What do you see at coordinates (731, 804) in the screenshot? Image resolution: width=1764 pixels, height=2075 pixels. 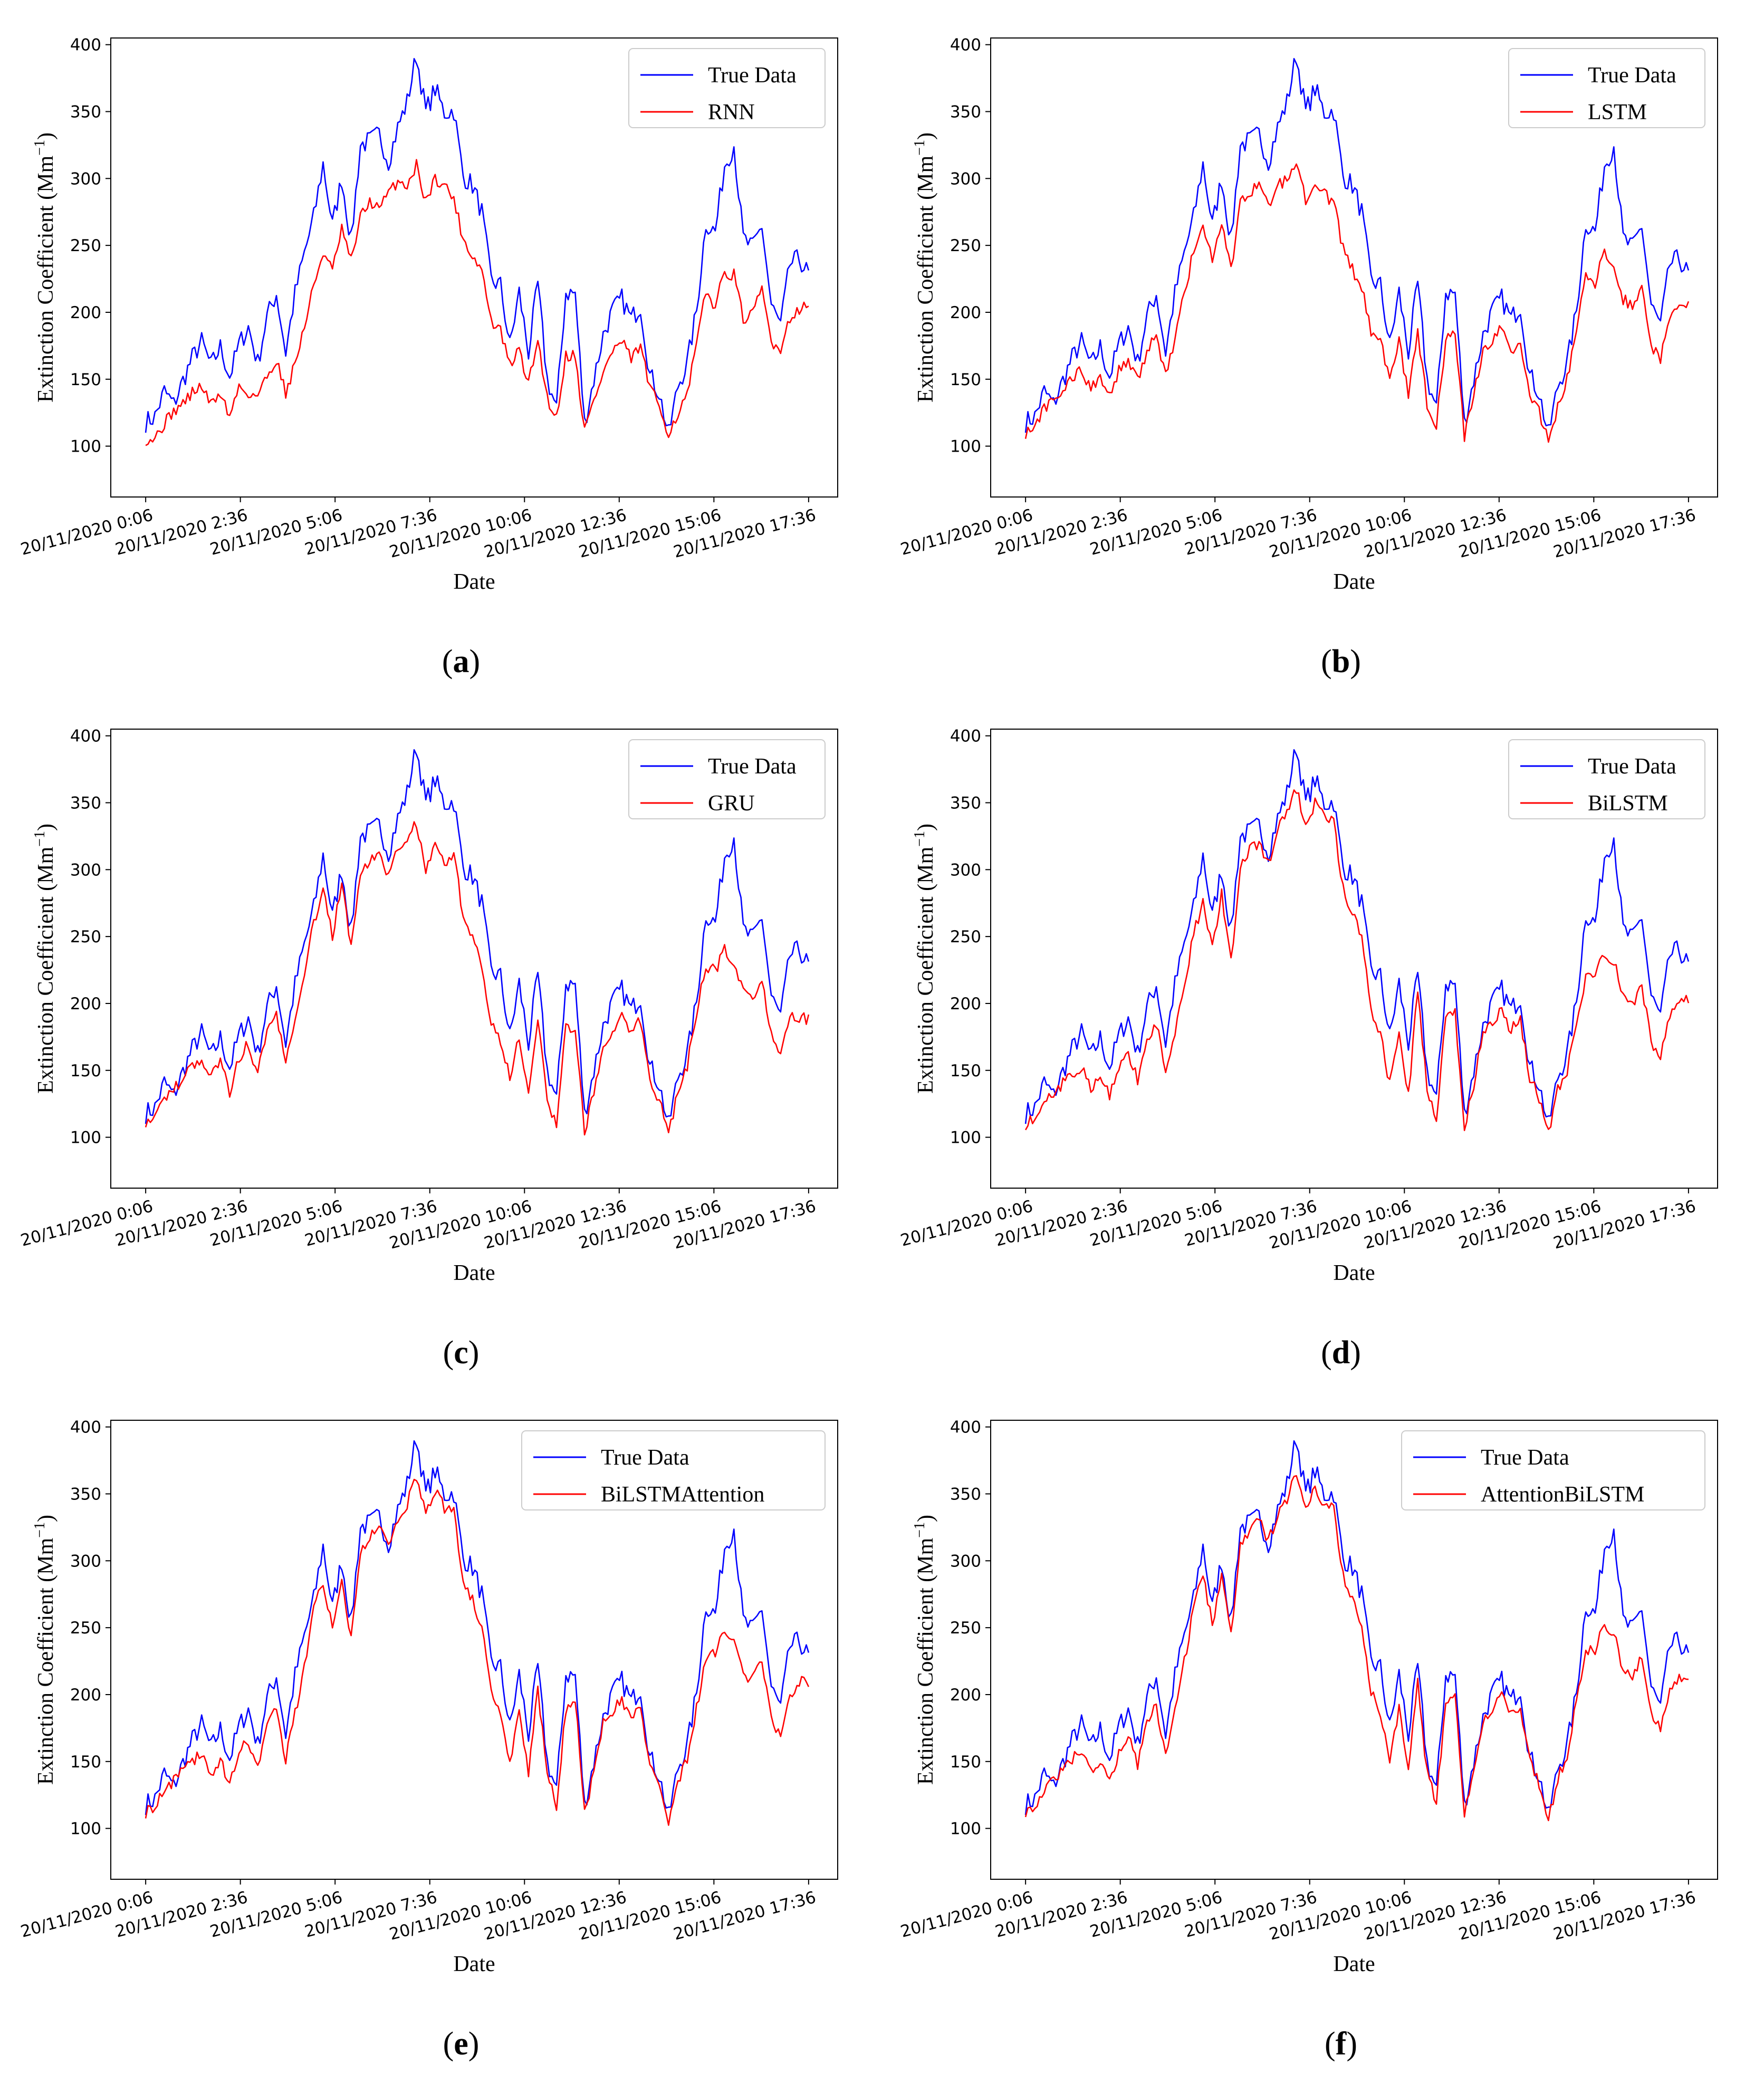 I see `legend-label: GRU` at bounding box center [731, 804].